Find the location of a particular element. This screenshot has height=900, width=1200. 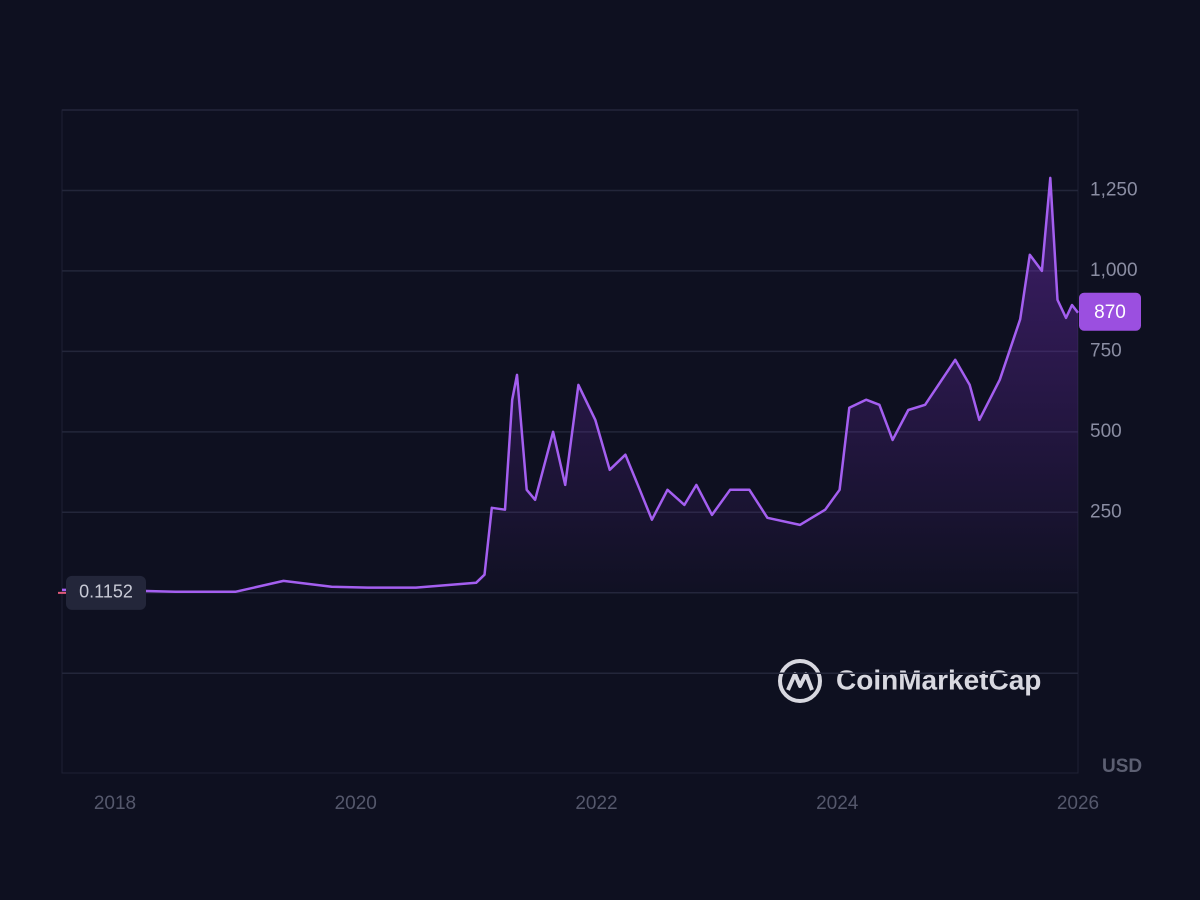

start-price-label: 0.1152 is located at coordinates (106, 592).